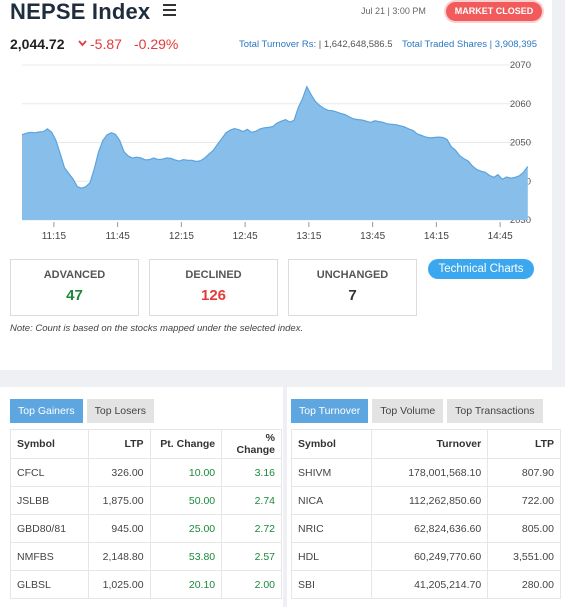  What do you see at coordinates (429, 528) in the screenshot?
I see `turnover-cell: 62,824,636.60` at bounding box center [429, 528].